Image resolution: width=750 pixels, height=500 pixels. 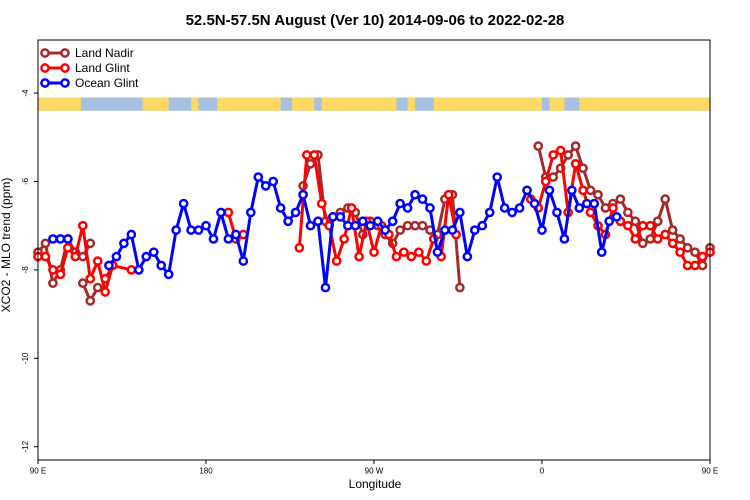 I want to click on y-axis: -4 -6 -8 -10 -12, so click(x=29, y=271).